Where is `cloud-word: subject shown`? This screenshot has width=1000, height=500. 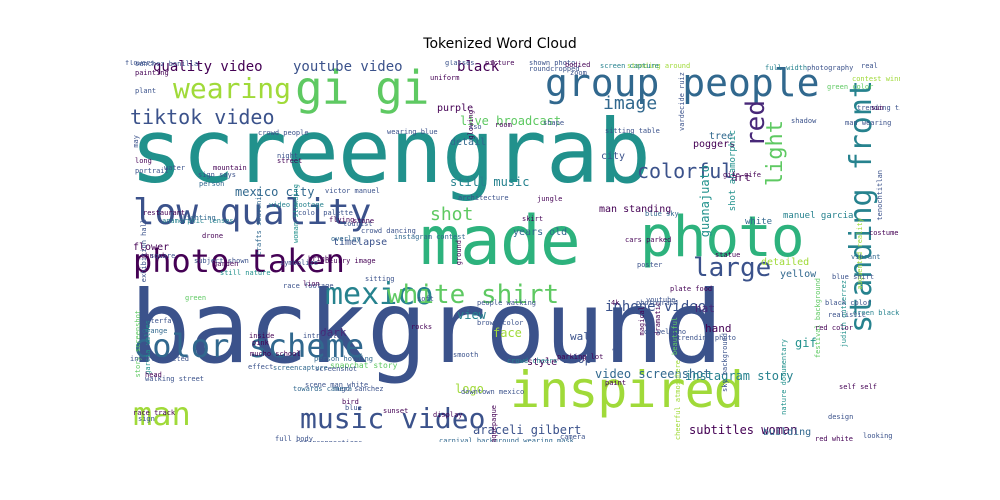 cloud-word: subject shown is located at coordinates (221, 261).